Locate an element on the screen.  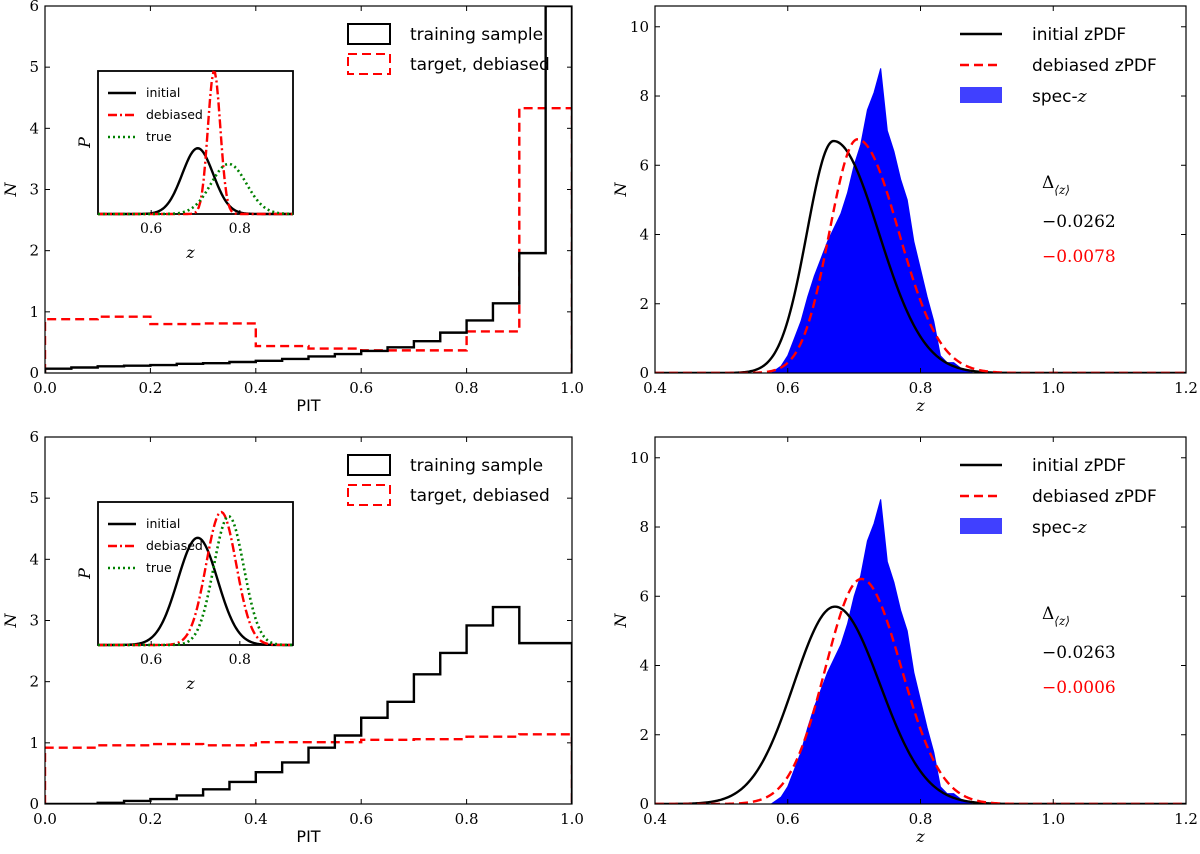
inset-curve-initial is located at coordinates (195, 591).